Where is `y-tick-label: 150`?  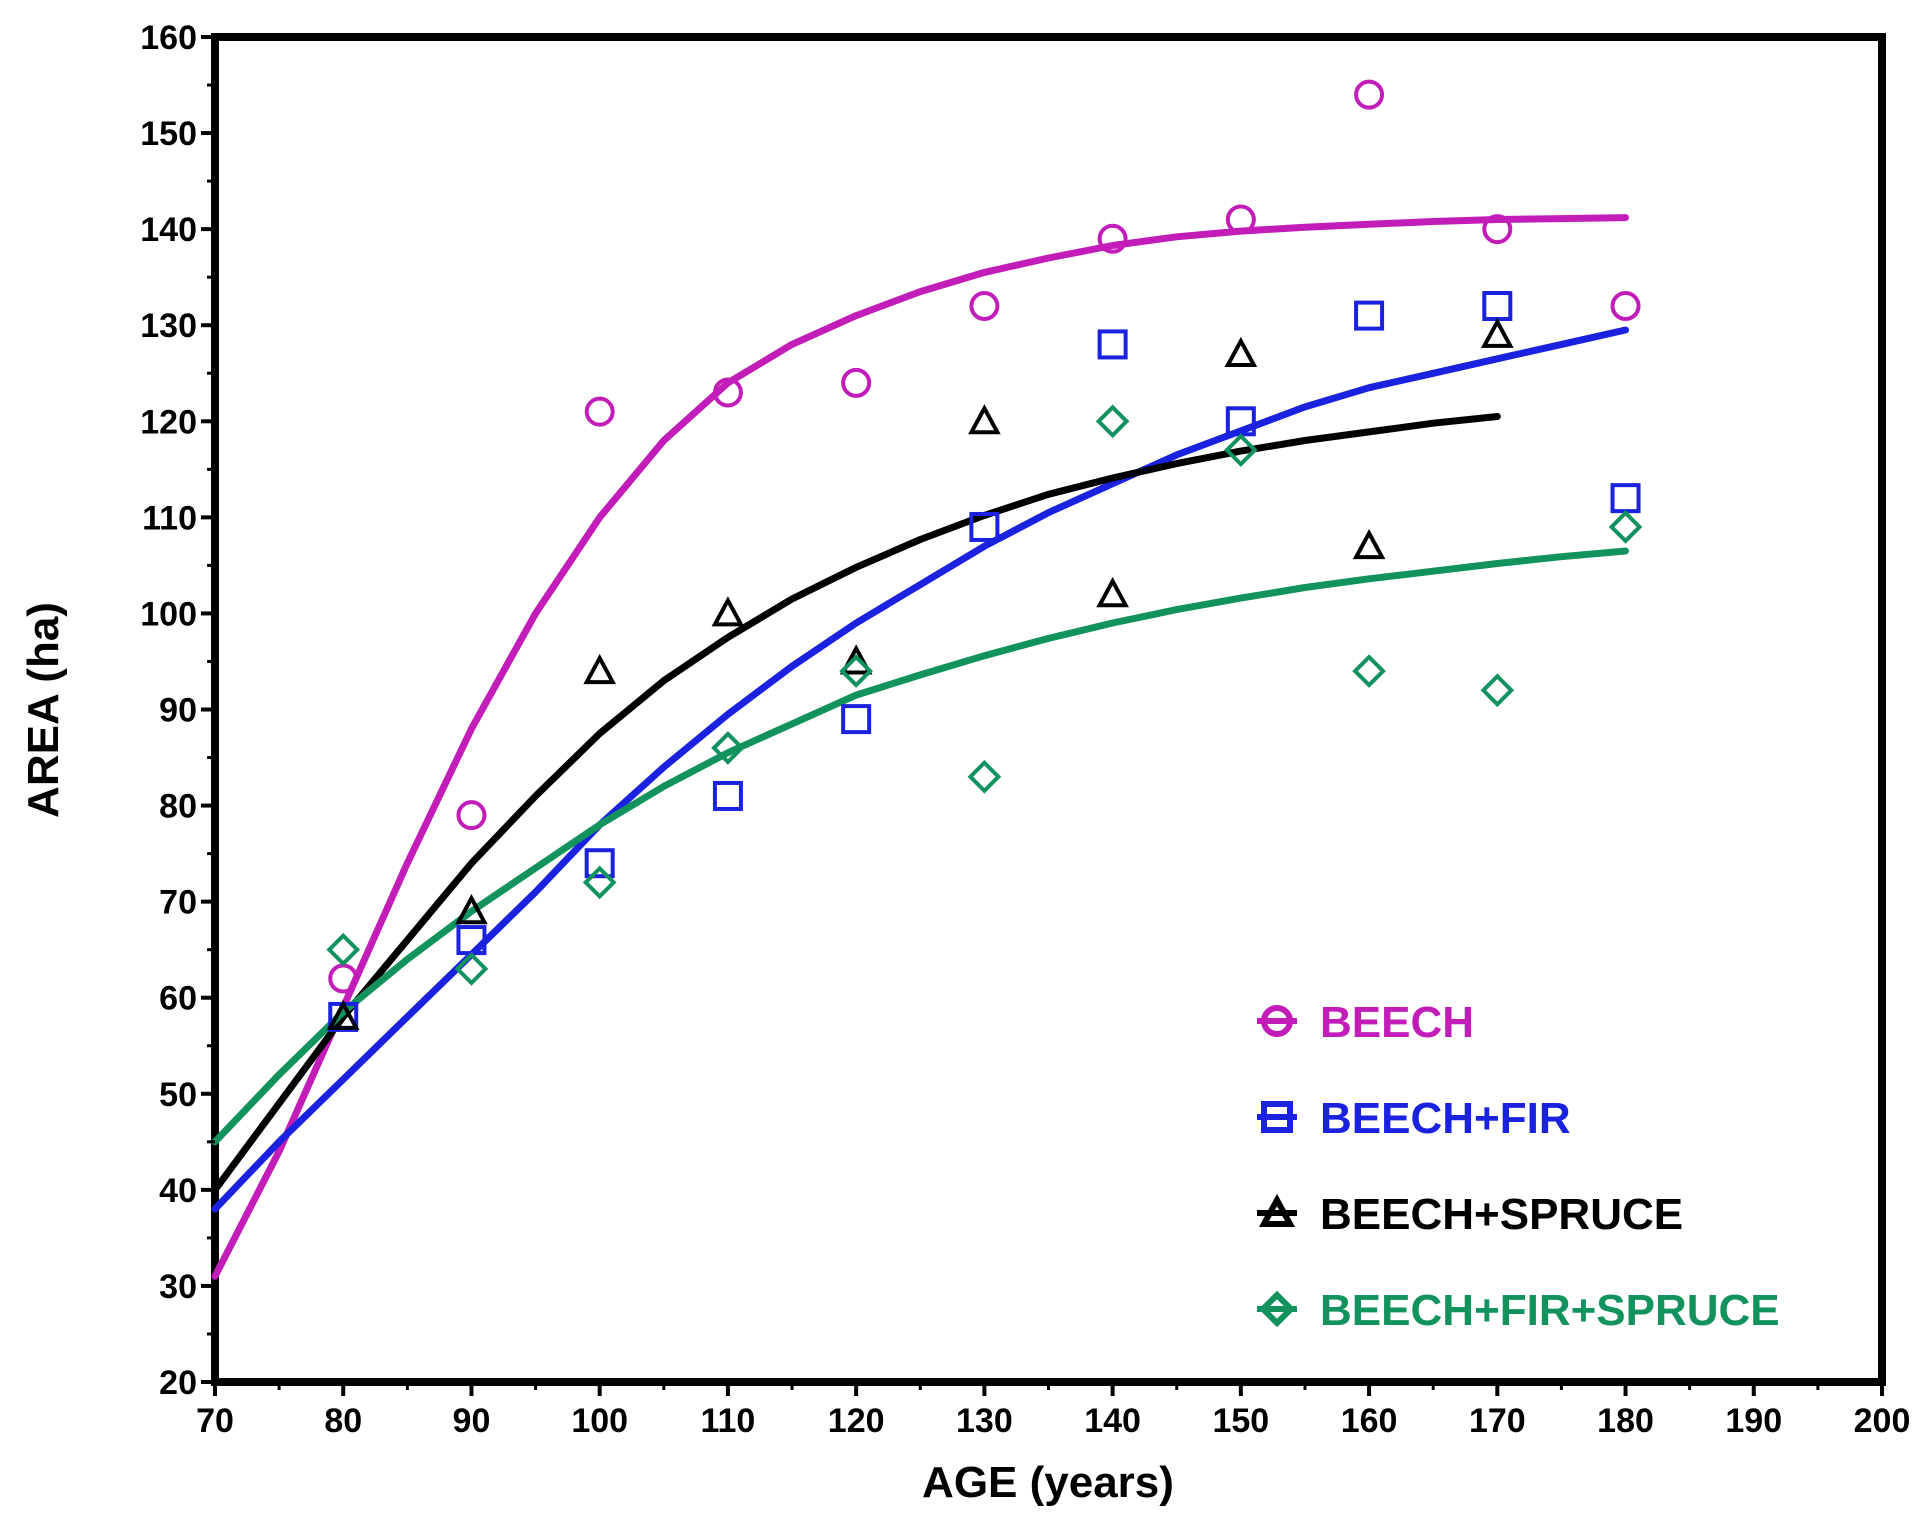 y-tick-label: 150 is located at coordinates (168, 134).